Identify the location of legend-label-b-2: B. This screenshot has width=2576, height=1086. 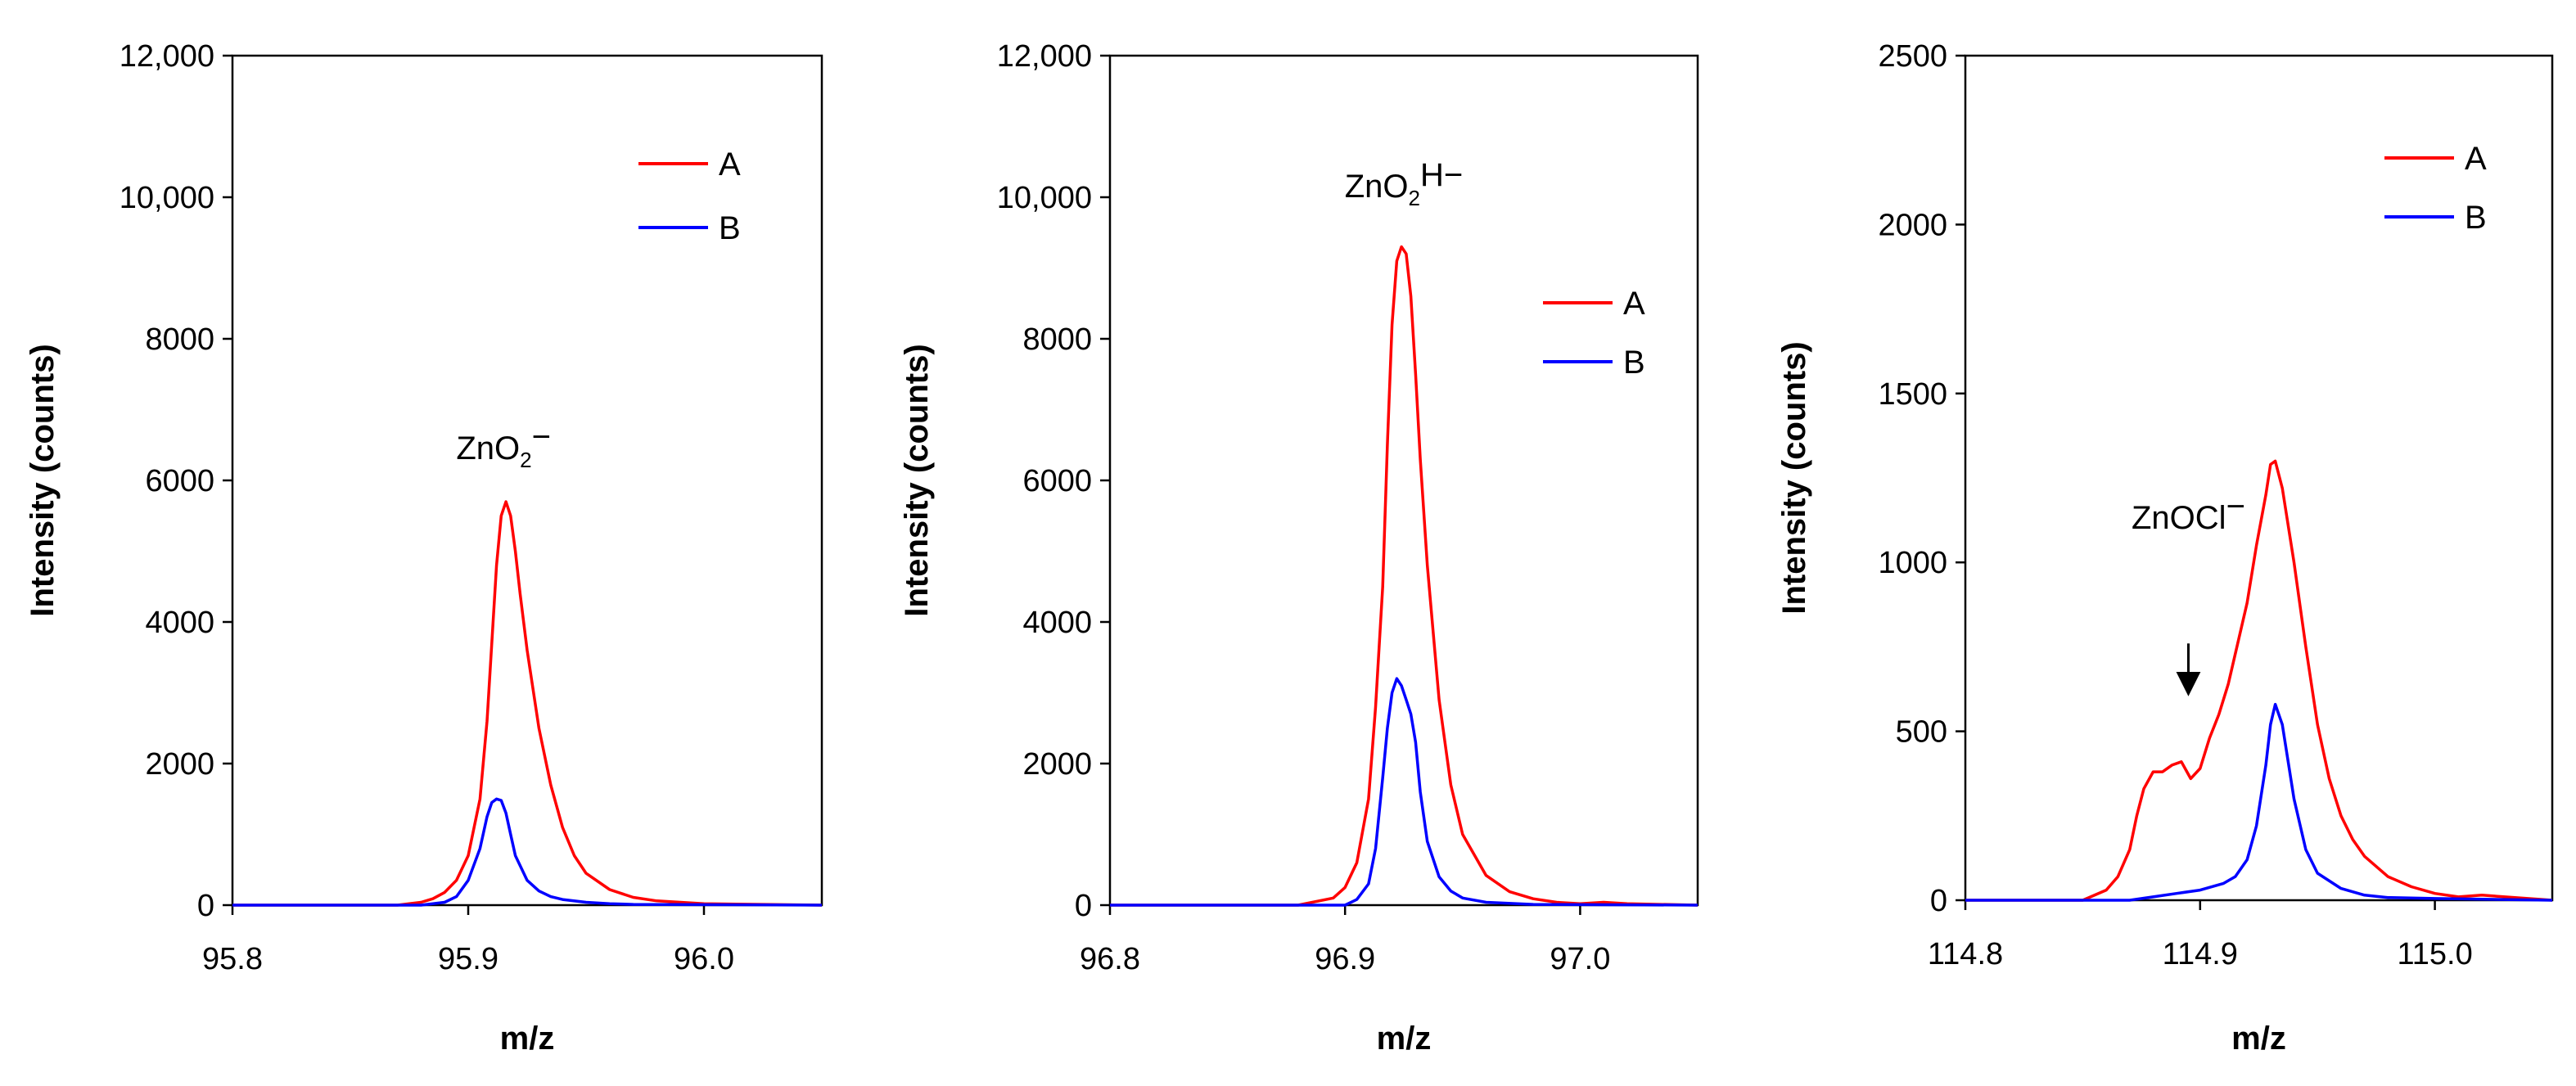
(1634, 363).